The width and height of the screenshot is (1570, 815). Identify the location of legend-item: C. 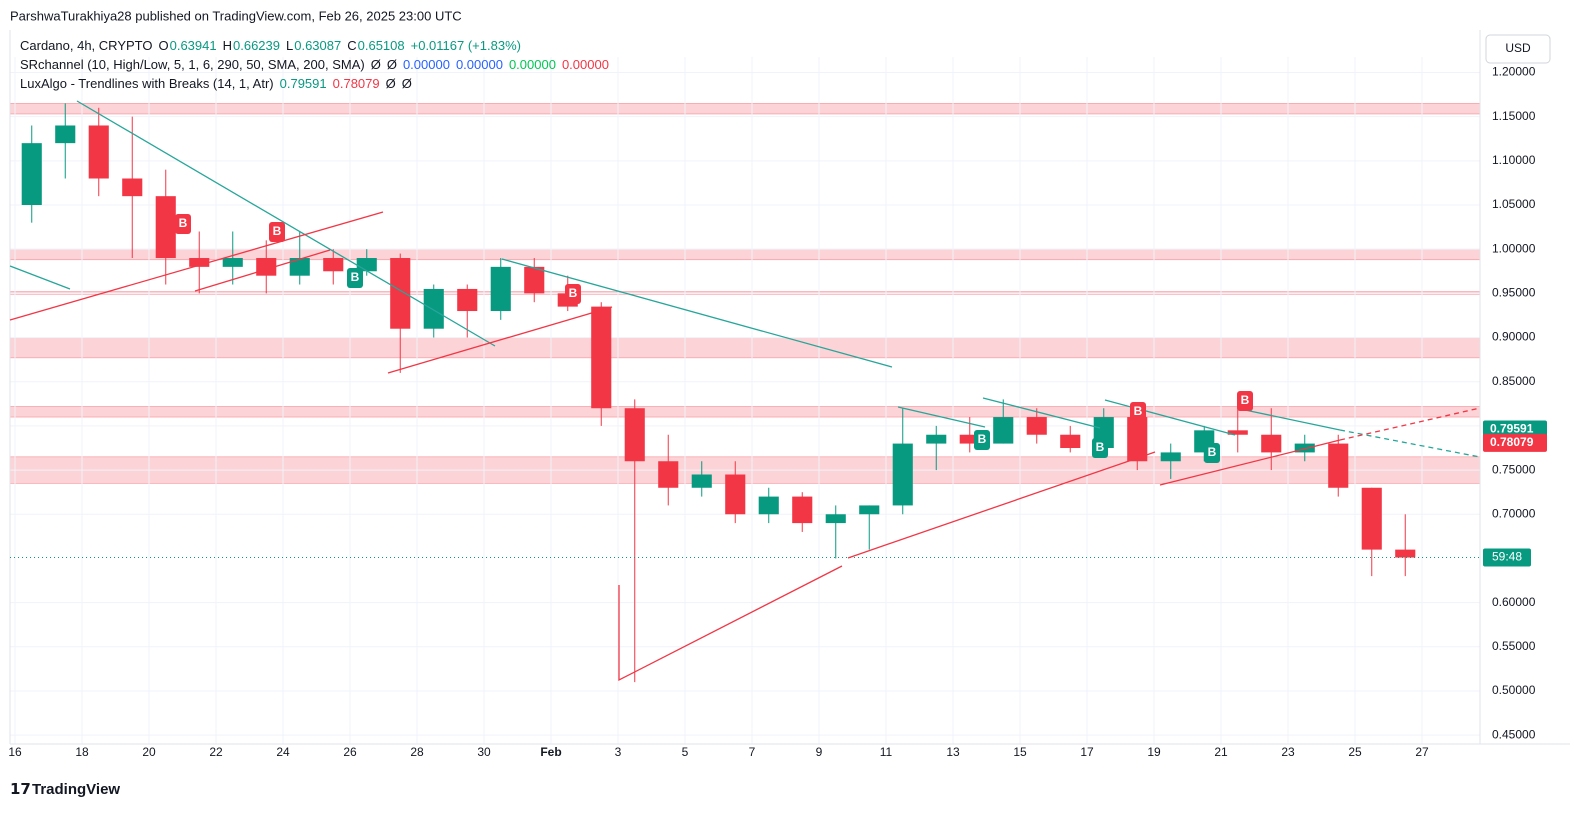
(351, 45).